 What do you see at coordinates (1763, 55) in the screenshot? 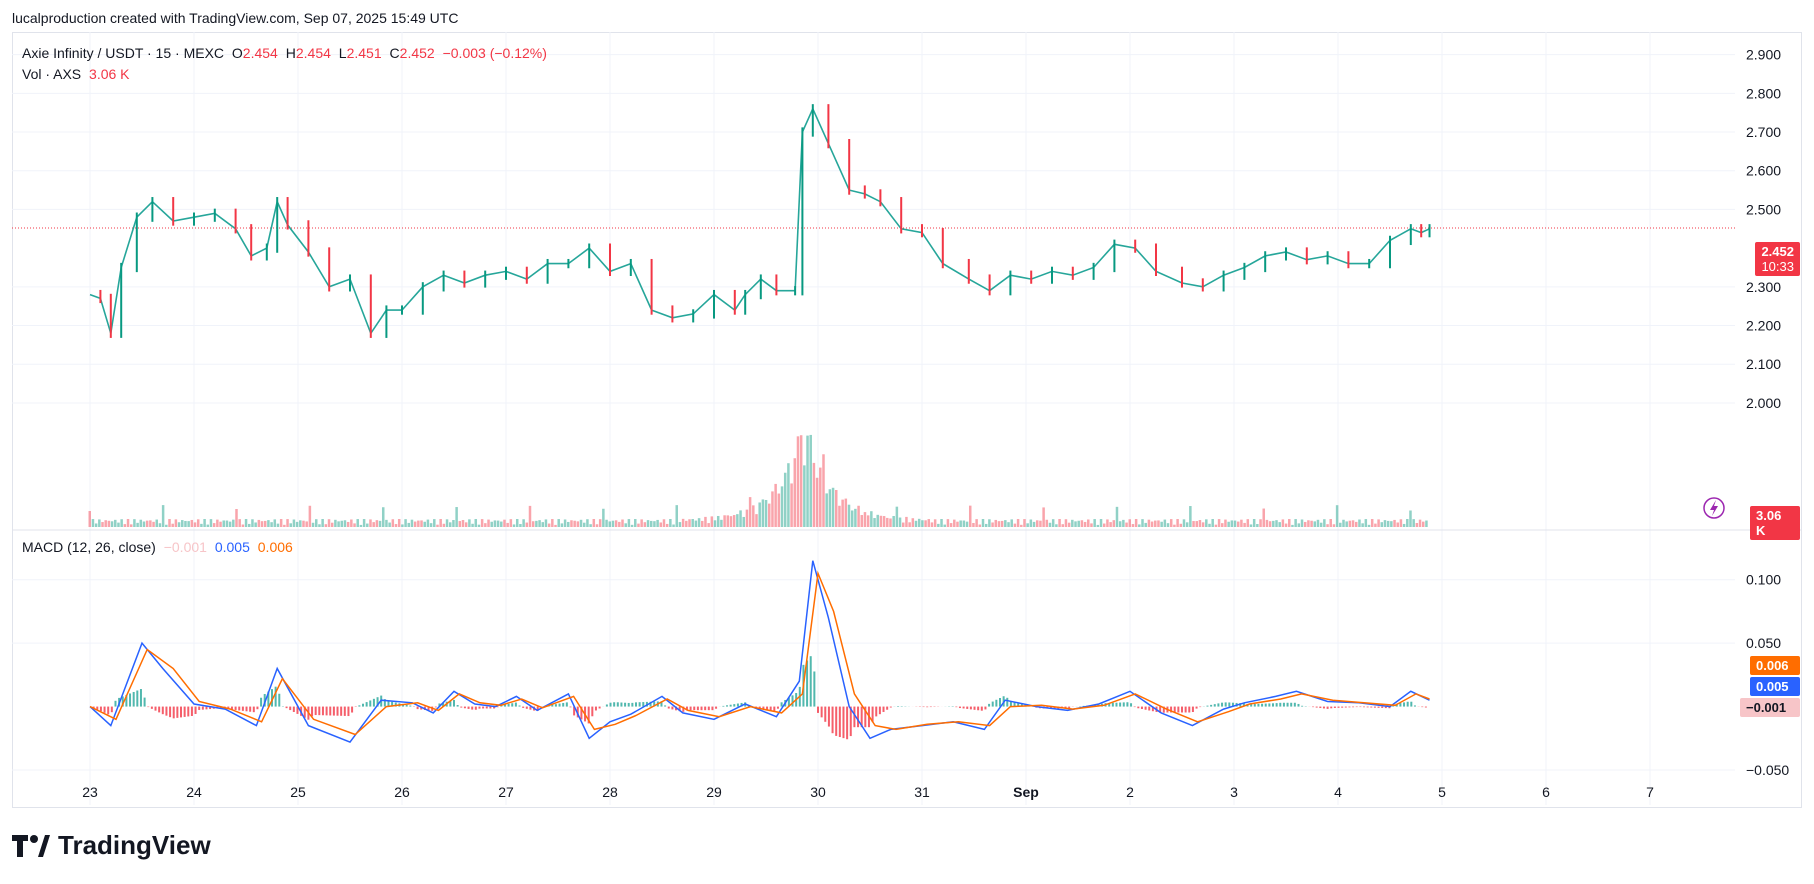
I see `y-tick-label: 2.900` at bounding box center [1763, 55].